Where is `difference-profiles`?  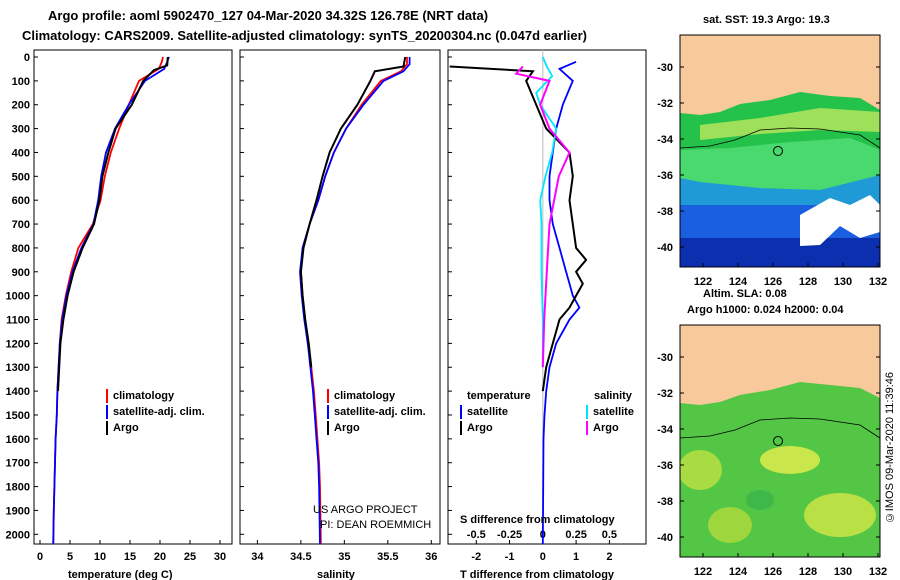
difference-profiles is located at coordinates (518, 297).